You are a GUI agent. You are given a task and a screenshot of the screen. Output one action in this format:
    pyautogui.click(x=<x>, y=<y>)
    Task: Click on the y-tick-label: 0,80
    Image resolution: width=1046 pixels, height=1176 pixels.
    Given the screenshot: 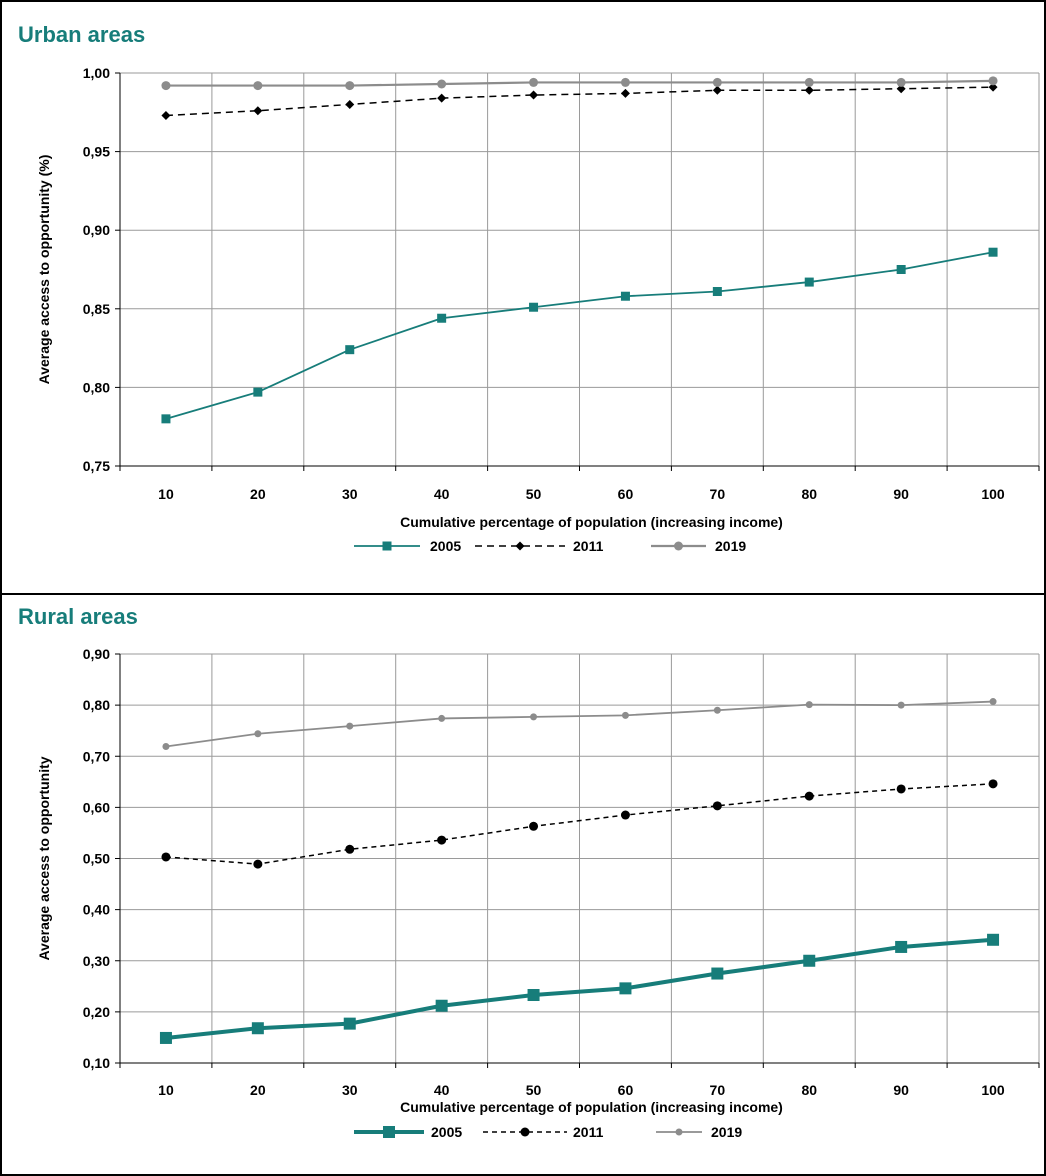 What is the action you would take?
    pyautogui.click(x=96, y=387)
    